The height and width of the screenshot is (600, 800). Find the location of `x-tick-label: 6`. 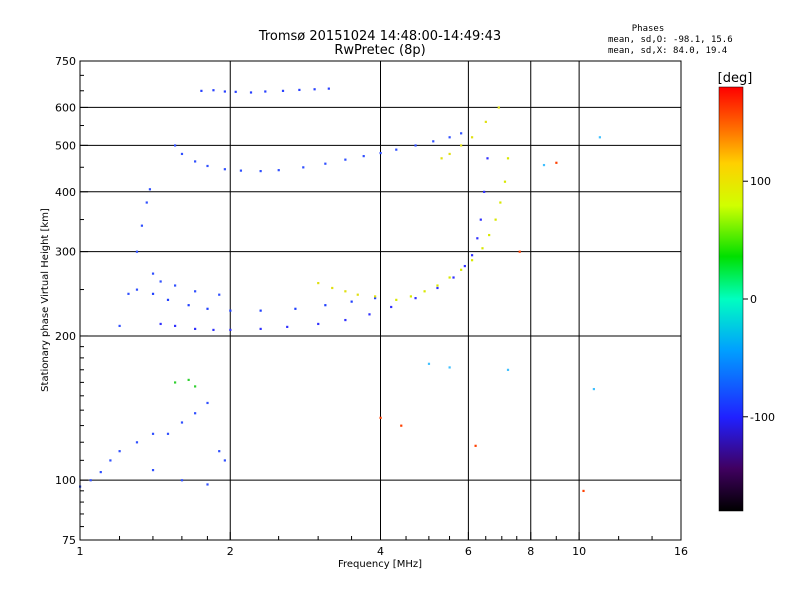

x-tick-label: 6 is located at coordinates (468, 551).